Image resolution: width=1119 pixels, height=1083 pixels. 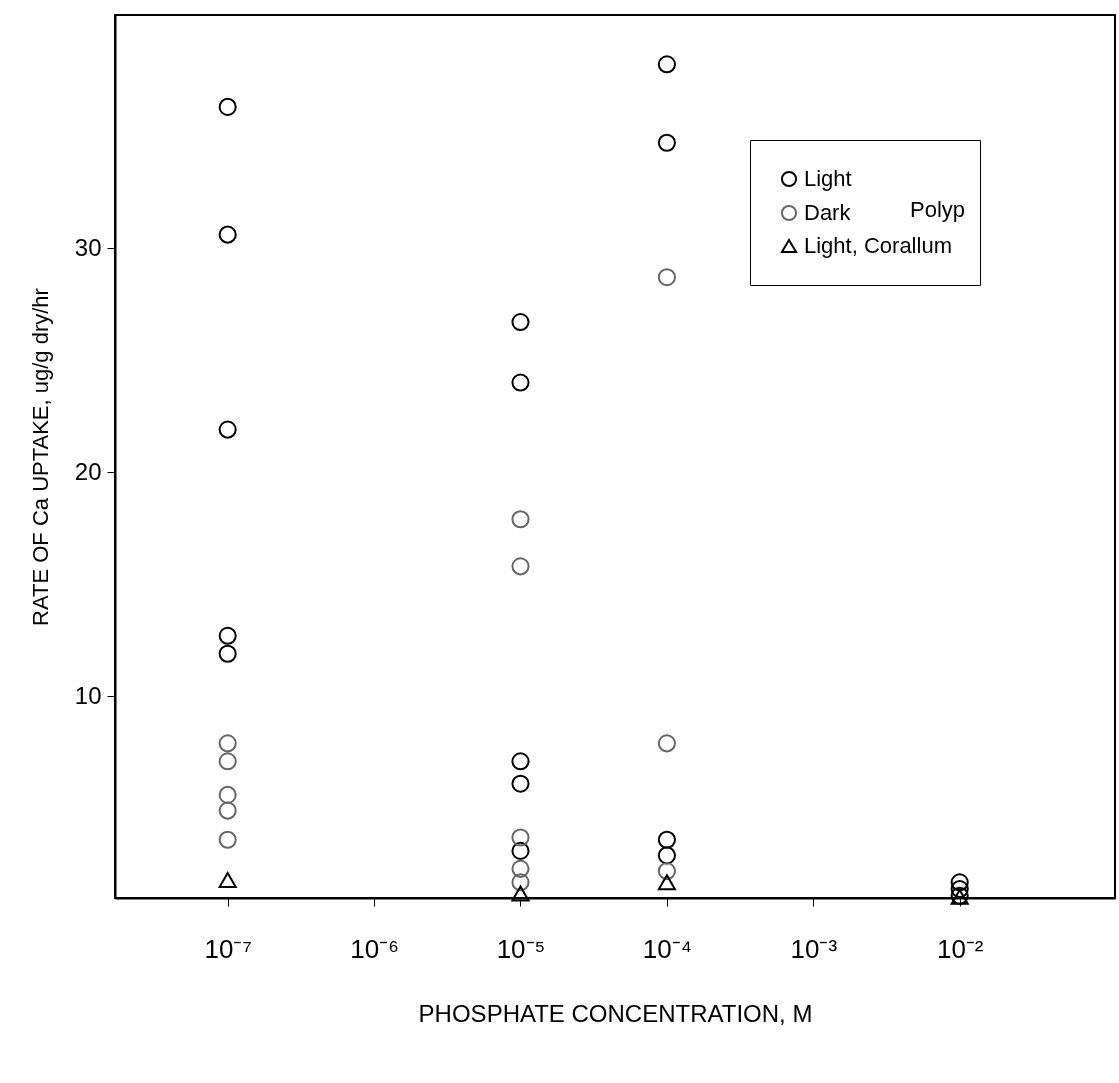 I want to click on x-axis-title: PHOSPHATE CONCENTRATION, M, so click(x=615, y=1013).